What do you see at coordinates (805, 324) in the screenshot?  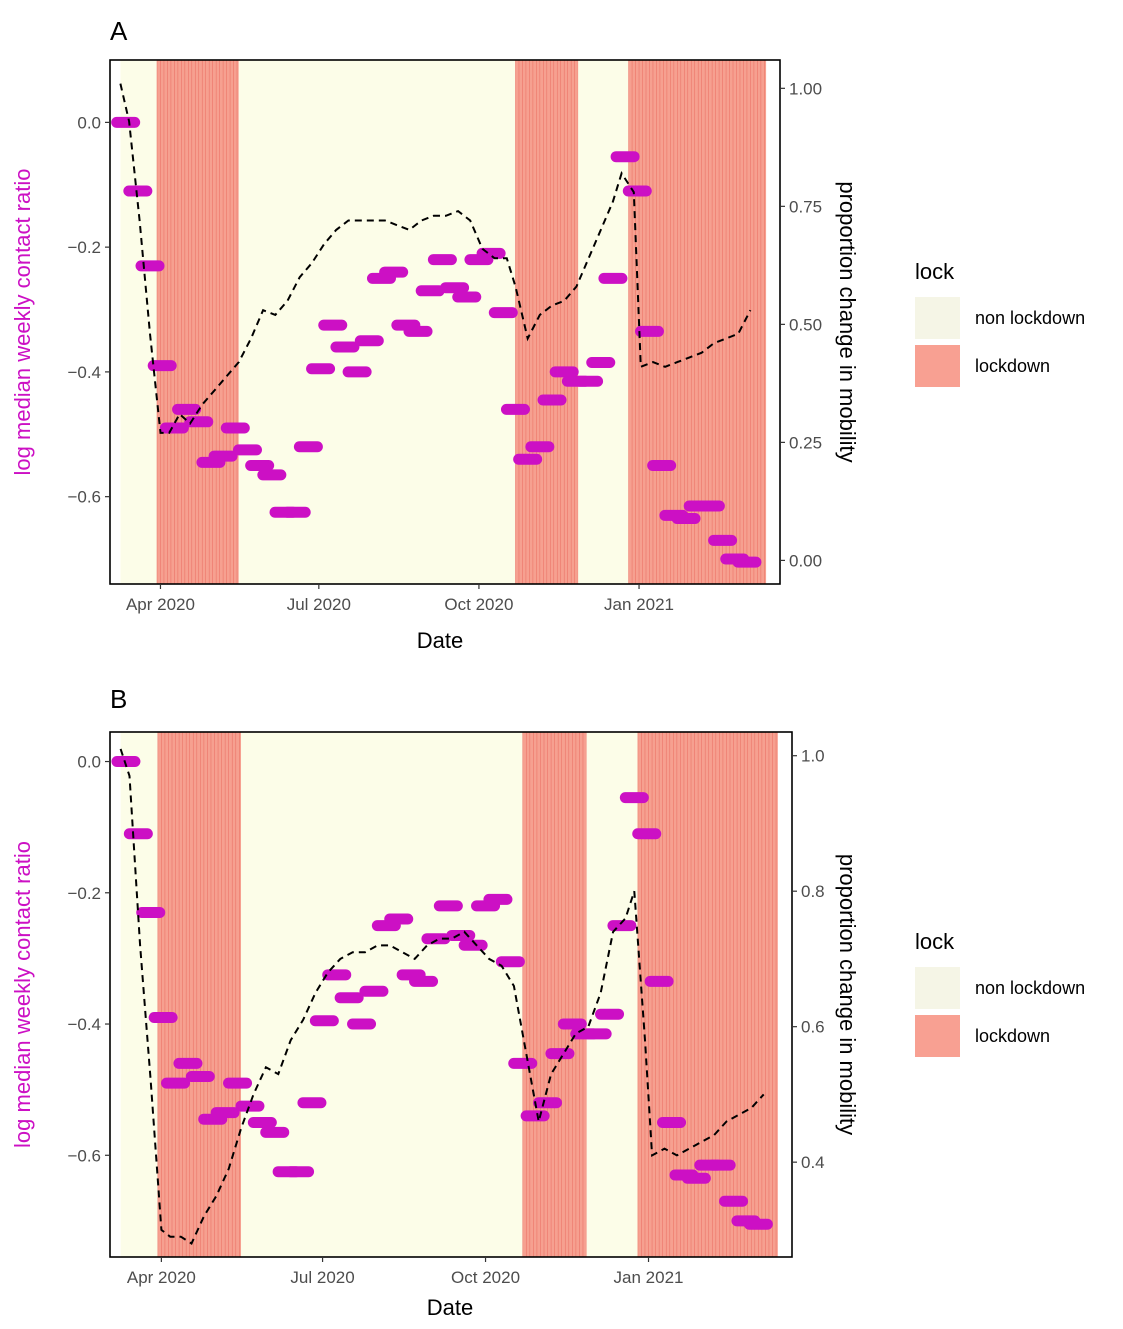 I see `y2-tick-label: 0.50` at bounding box center [805, 324].